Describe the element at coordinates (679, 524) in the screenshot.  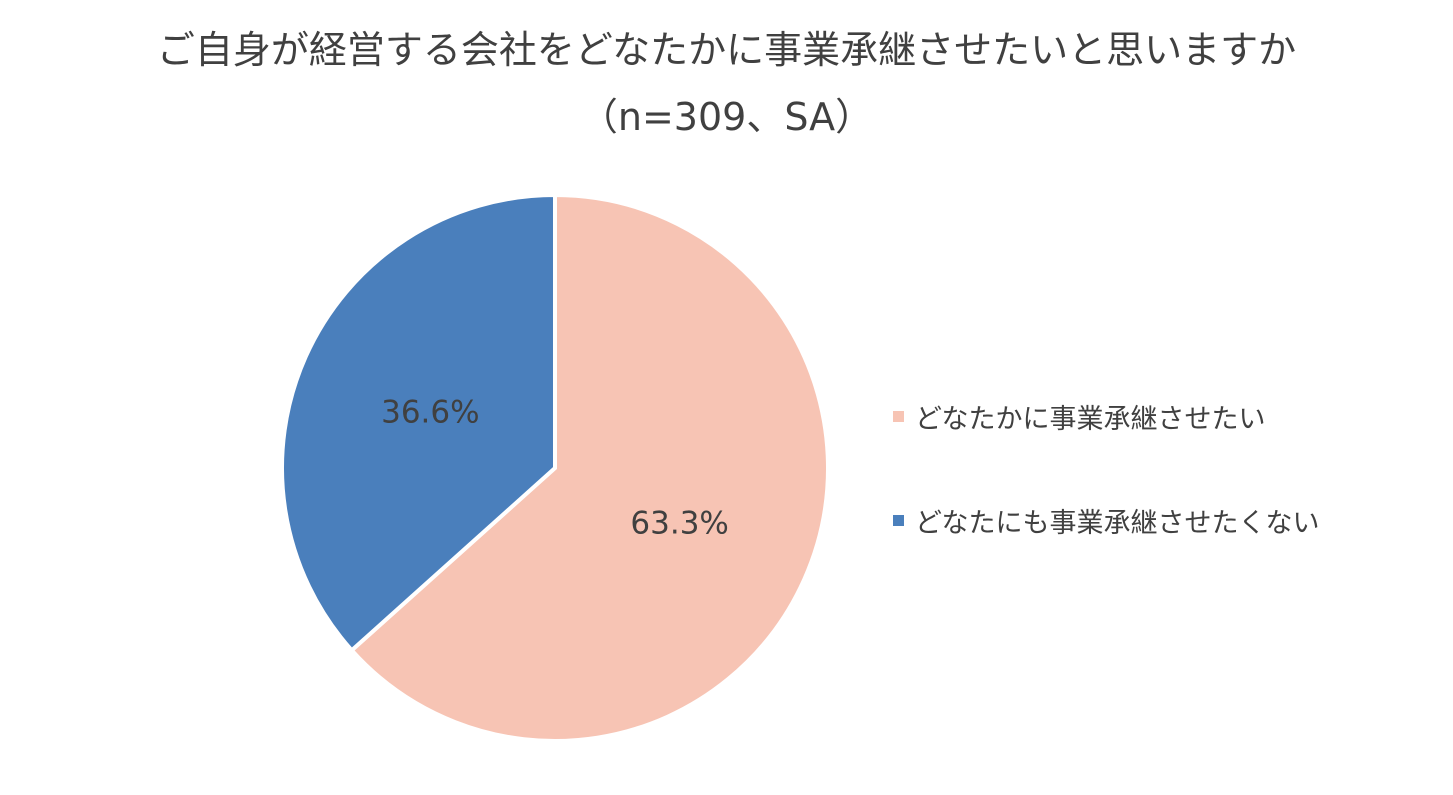
I see `data-label-0: 63.3%` at that location.